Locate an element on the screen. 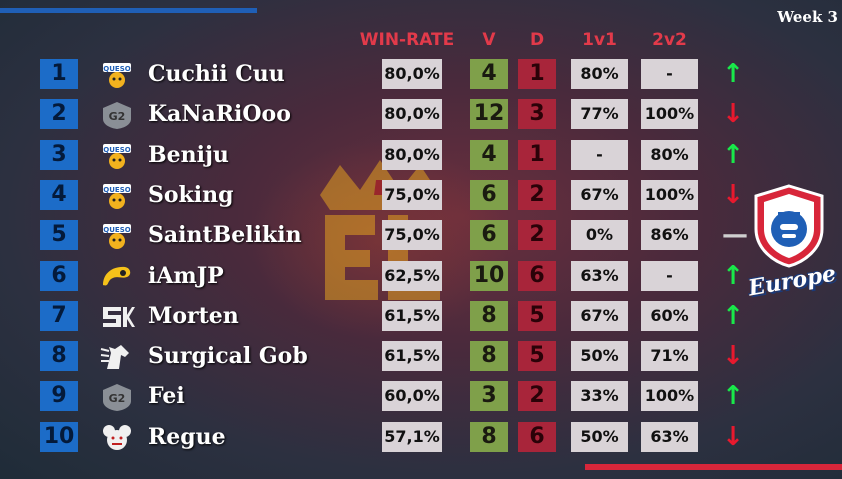 Image resolution: width=842 pixels, height=479 pixels. rank-badge: 1 is located at coordinates (59, 74).